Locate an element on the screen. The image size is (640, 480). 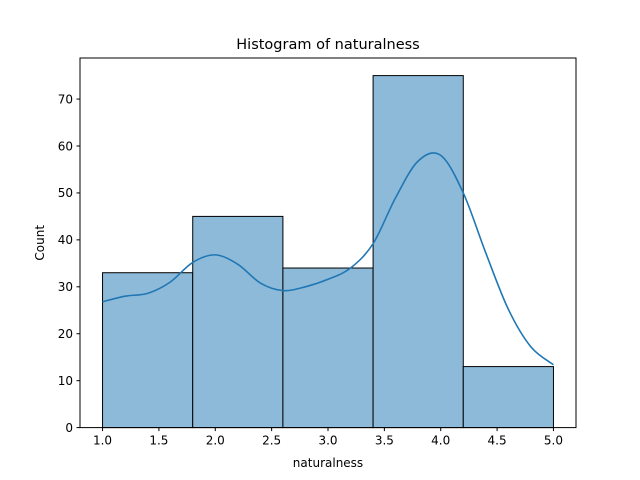
y-tick-label: 40 is located at coordinates (65, 240).